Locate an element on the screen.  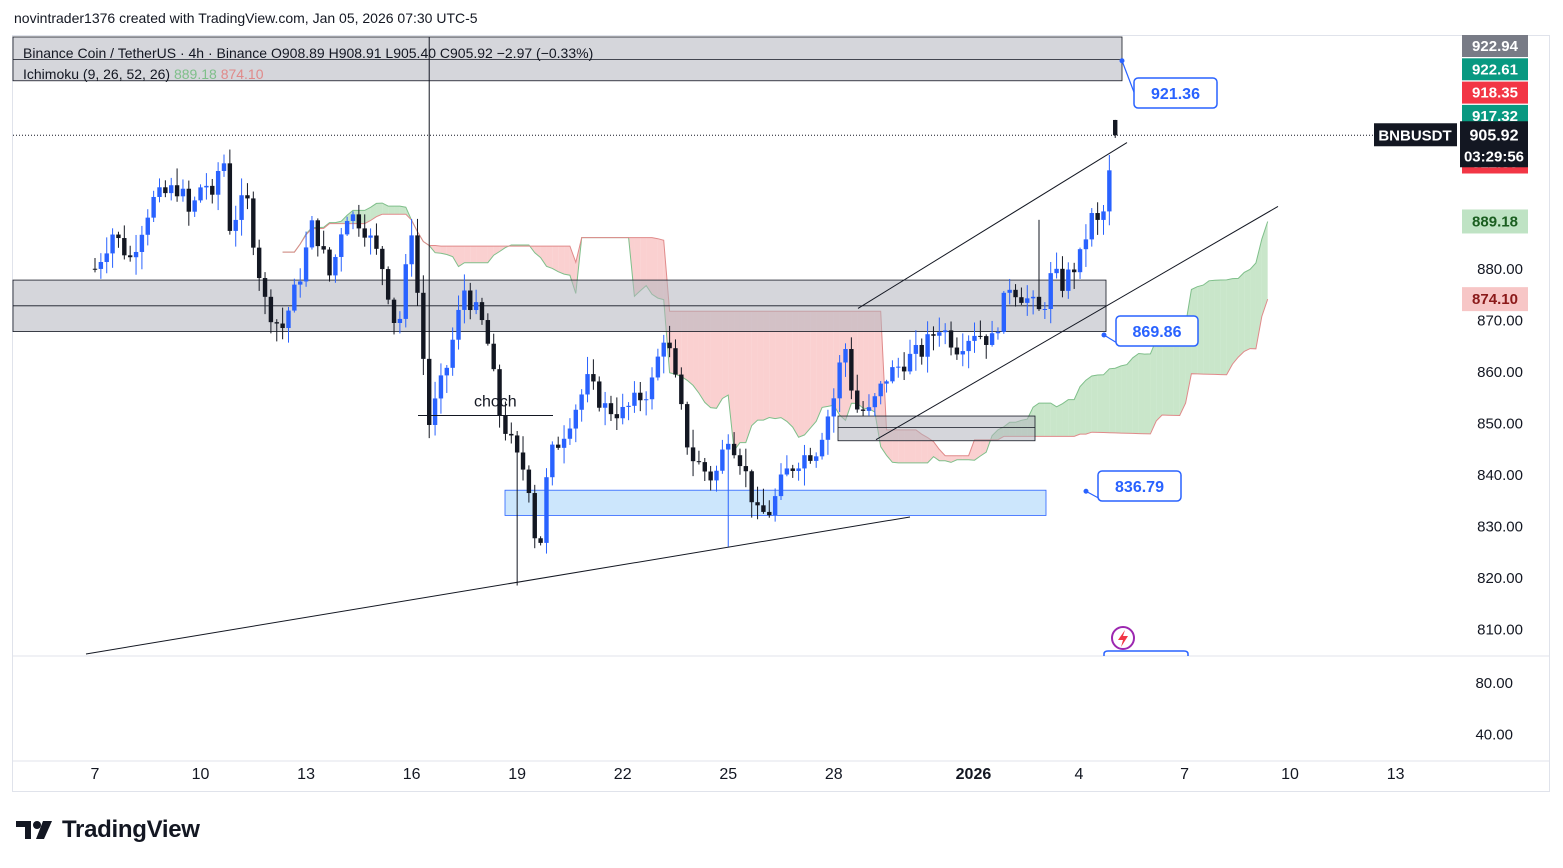
indicator-legend: Ichimoku (9, 26, 52, 26) 889.18 874.10 is located at coordinates (143, 74).